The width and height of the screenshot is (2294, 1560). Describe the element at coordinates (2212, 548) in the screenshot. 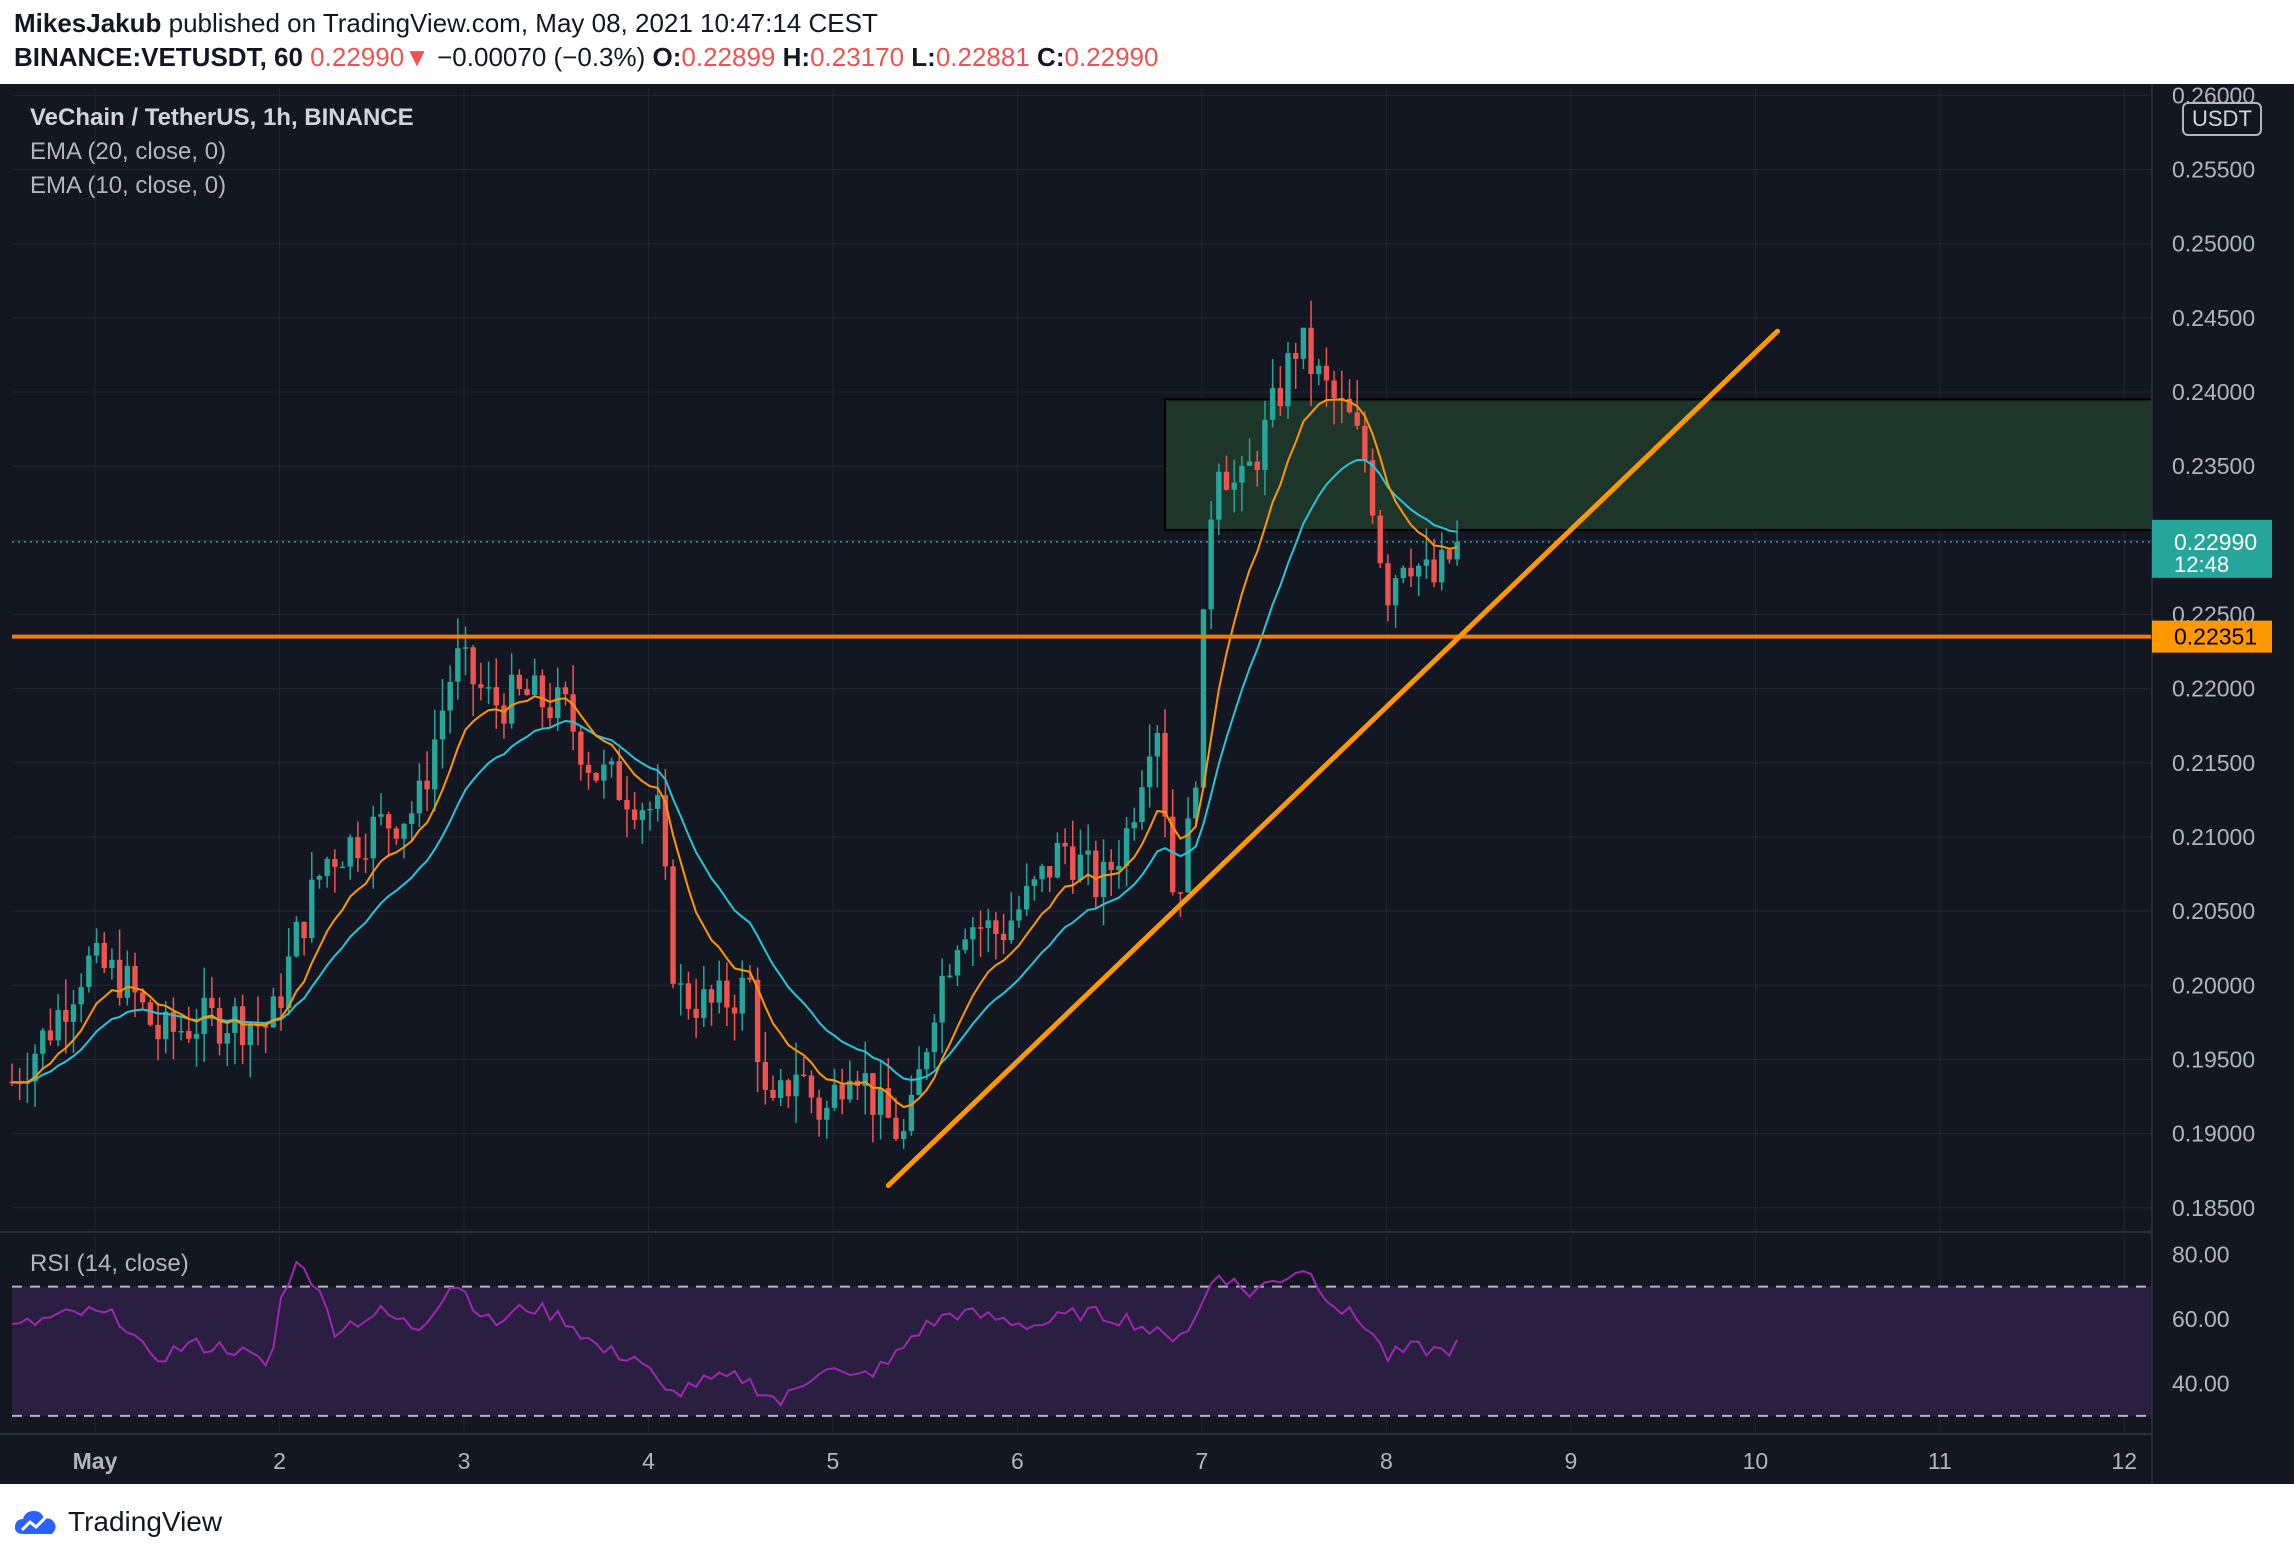

I see `current-price-label-bg` at that location.